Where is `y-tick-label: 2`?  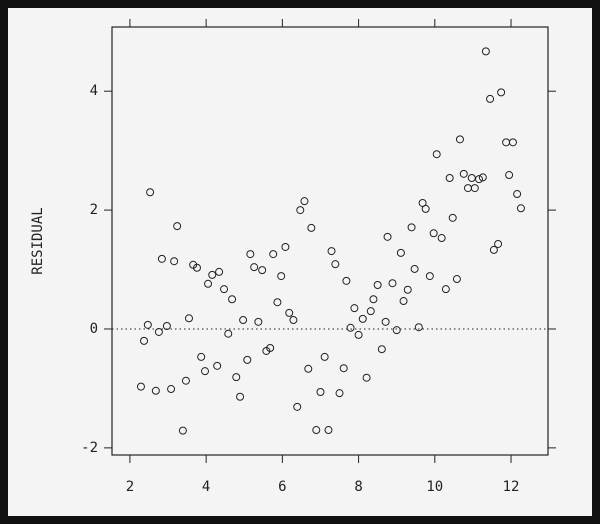
y-tick-label: 2 is located at coordinates (94, 210).